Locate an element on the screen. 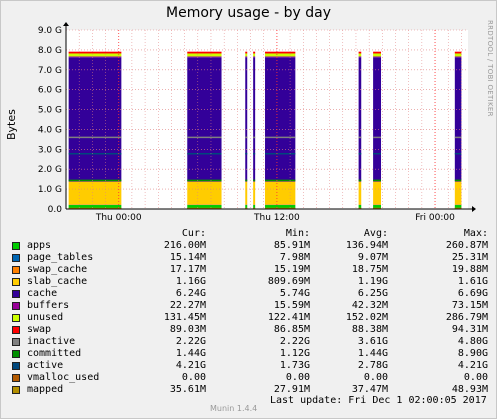 This screenshot has height=419, width=497. legend-cur-vmalloc_used: 0.00 is located at coordinates (193, 377).